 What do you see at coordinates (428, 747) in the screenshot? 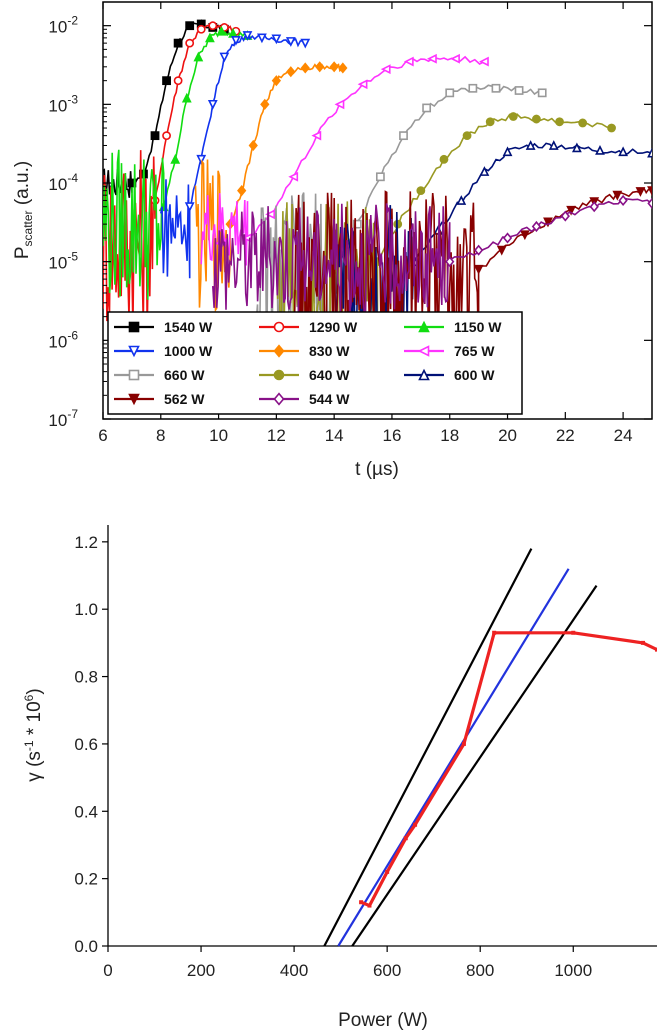
I see `fit-line` at bounding box center [428, 747].